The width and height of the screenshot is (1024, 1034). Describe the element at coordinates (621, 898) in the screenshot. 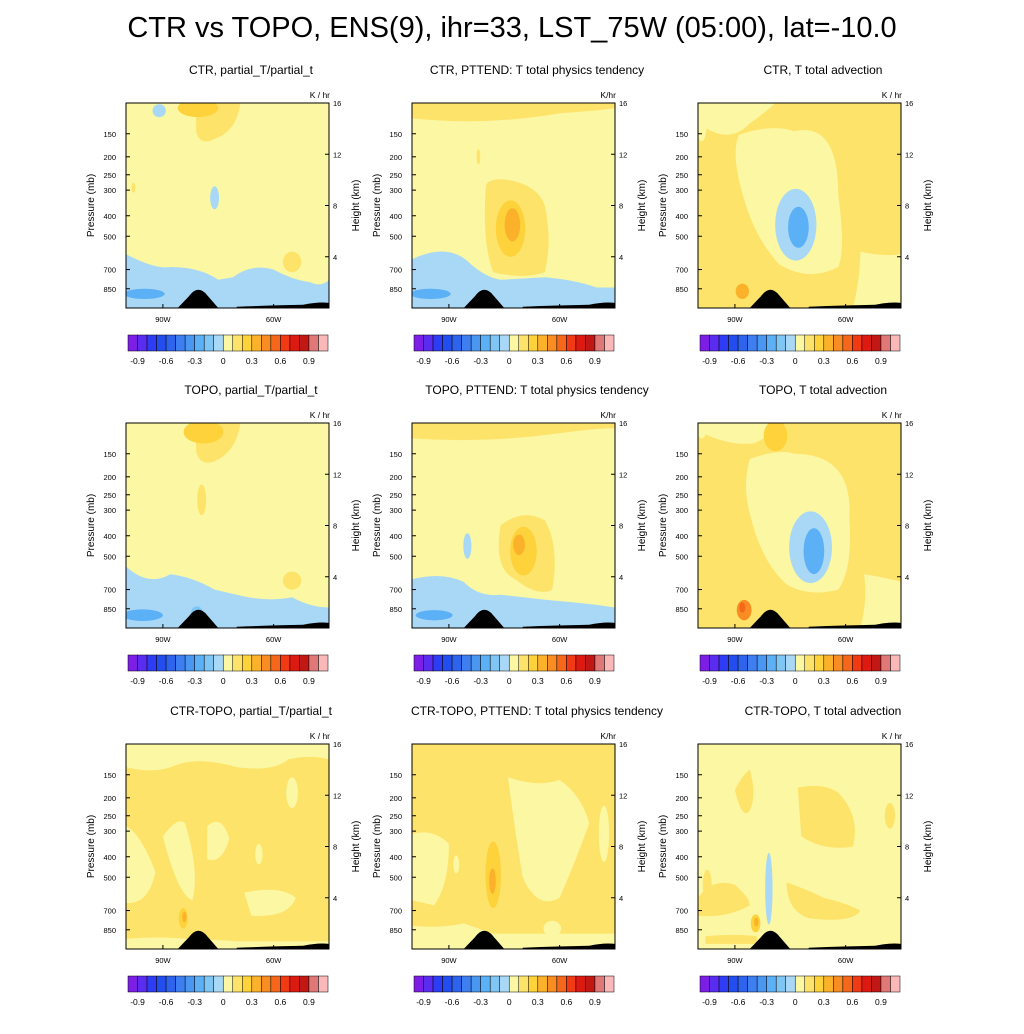

I see `height-tick-label: 4` at that location.